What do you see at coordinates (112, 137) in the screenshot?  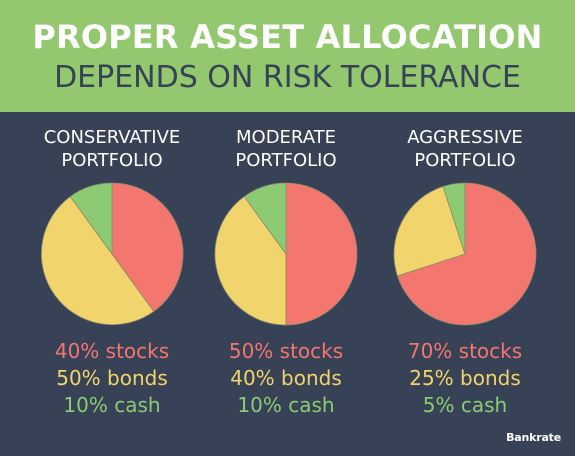 I see `chart-title-line-1: CONSERVATIVE` at bounding box center [112, 137].